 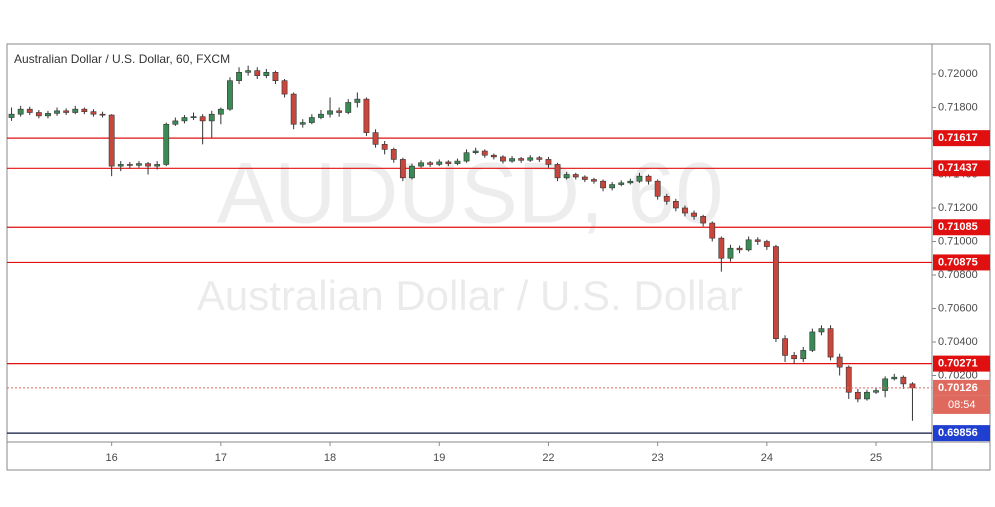 What do you see at coordinates (470, 295) in the screenshot?
I see `watermark-name: Australian Dollar / U.S. Dollar` at bounding box center [470, 295].